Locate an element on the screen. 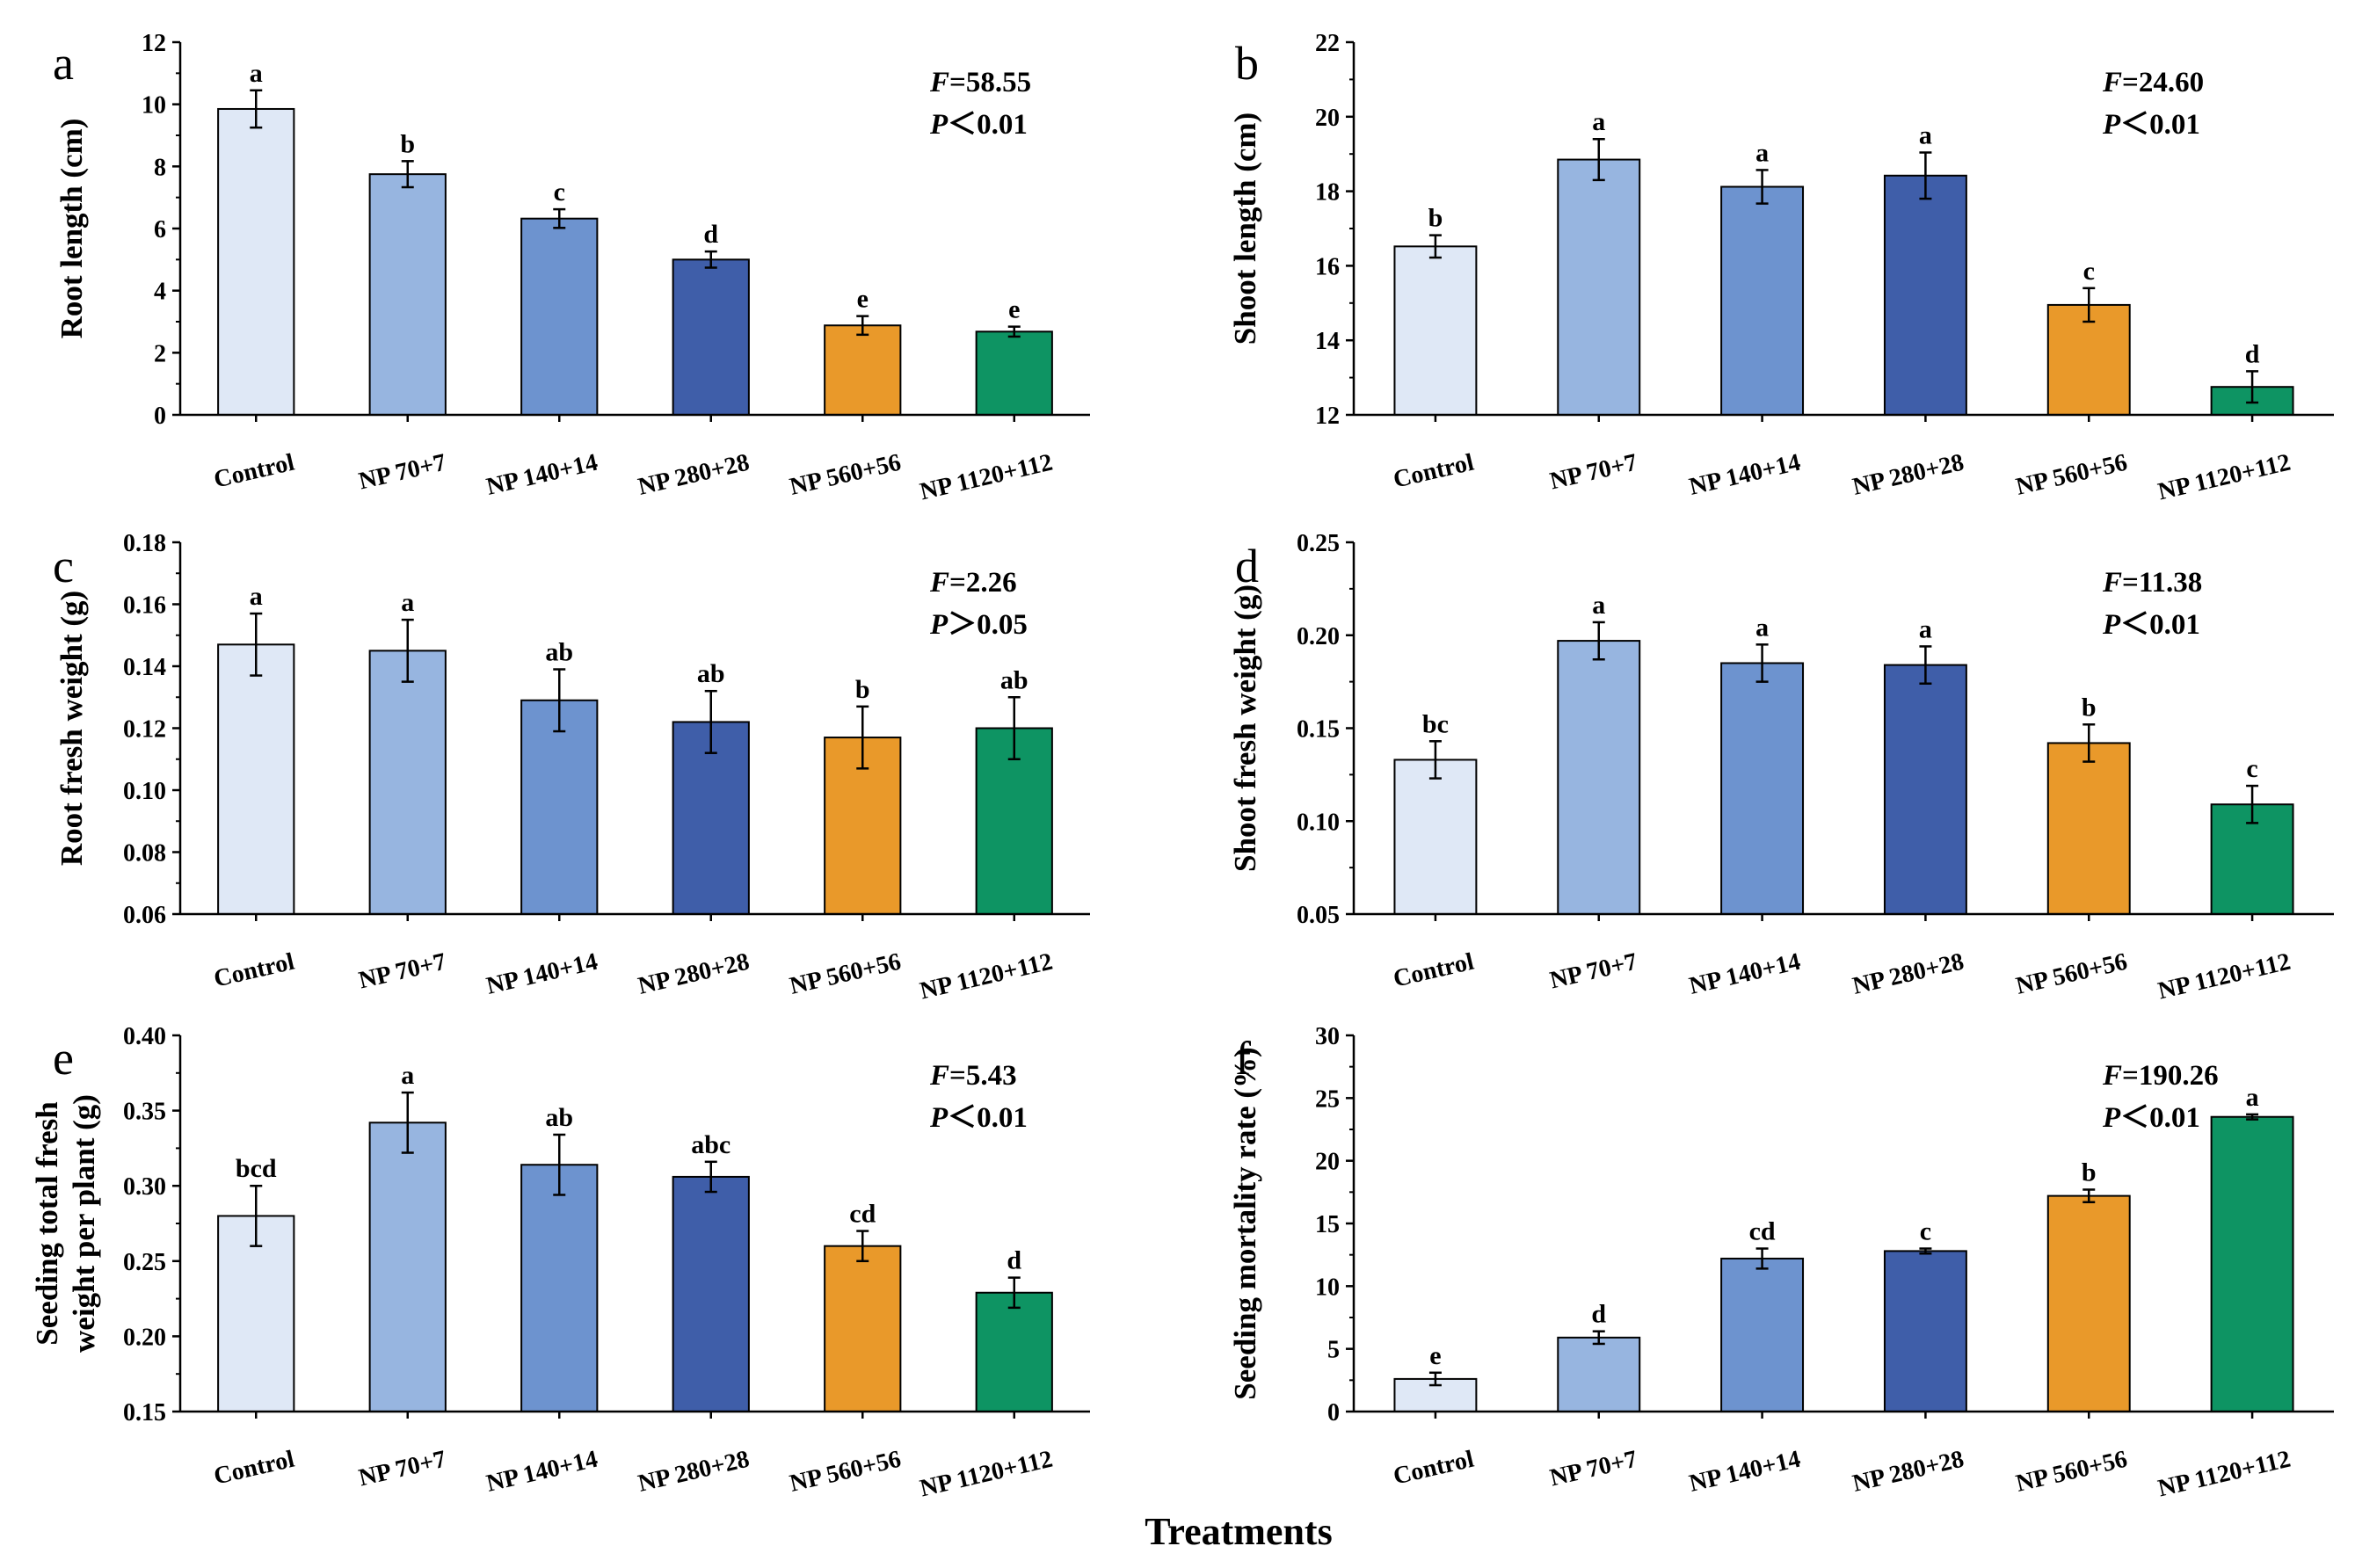  y-tick-label: 0.12 is located at coordinates (144, 730).